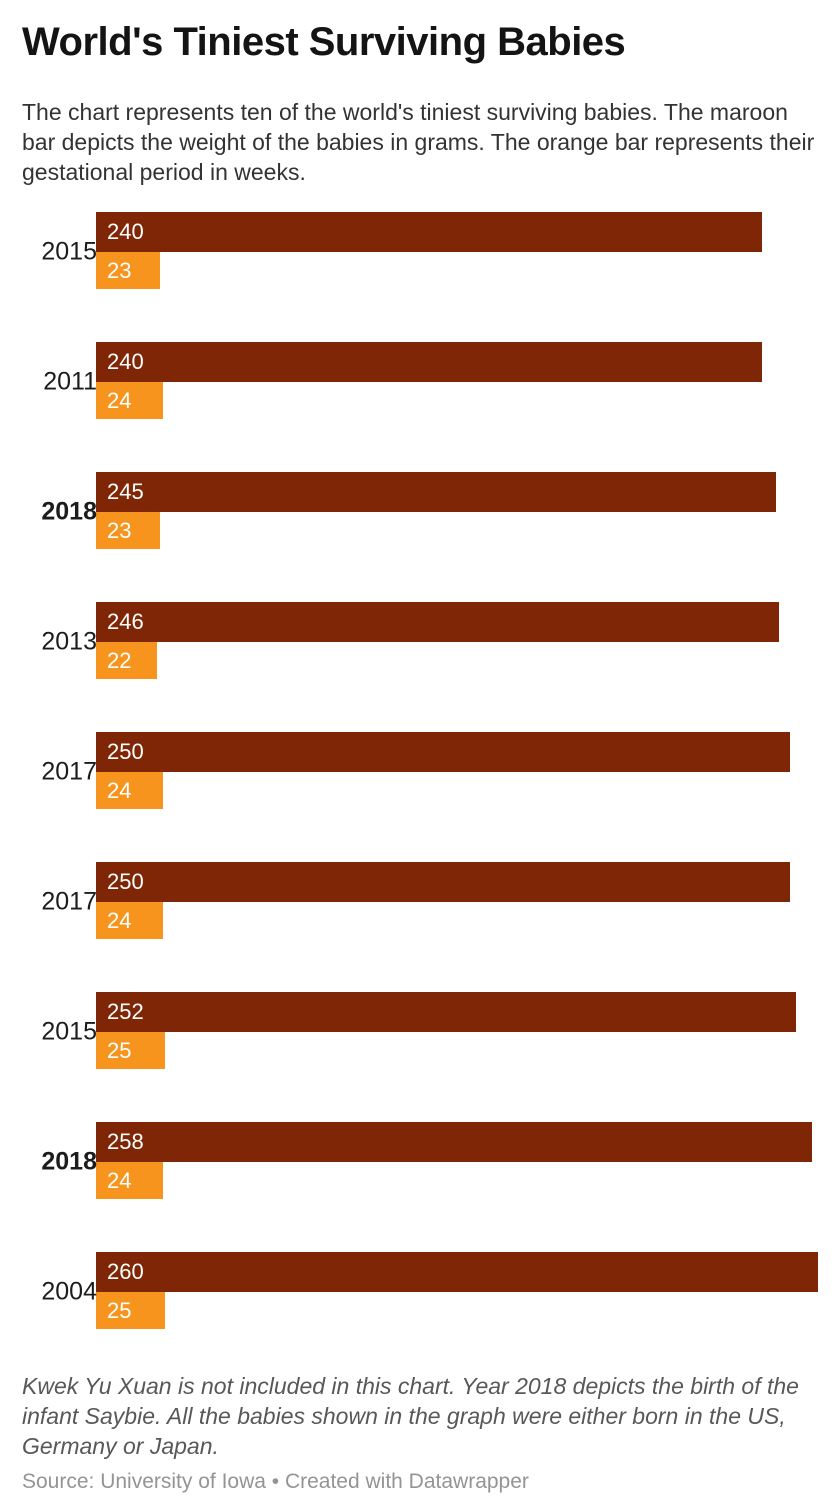  Describe the element at coordinates (125, 1271) in the screenshot. I see `weight-value-label: 260` at that location.